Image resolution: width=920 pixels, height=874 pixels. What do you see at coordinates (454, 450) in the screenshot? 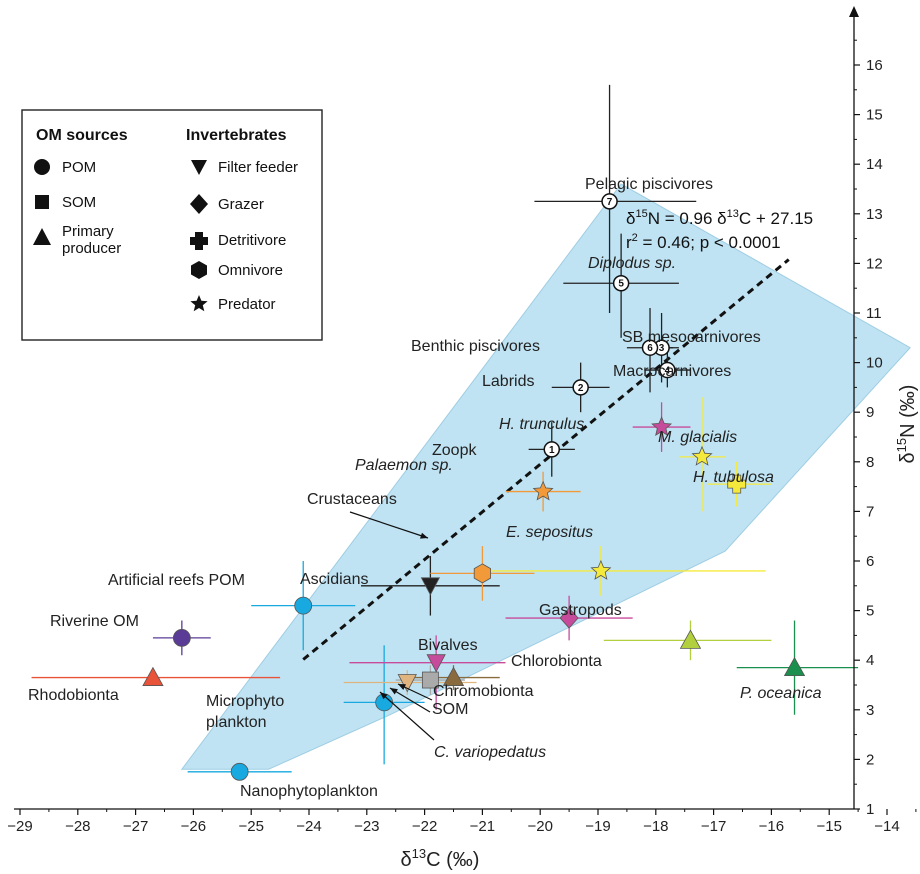
I see `zoopk-label: Zoopk` at bounding box center [454, 450].